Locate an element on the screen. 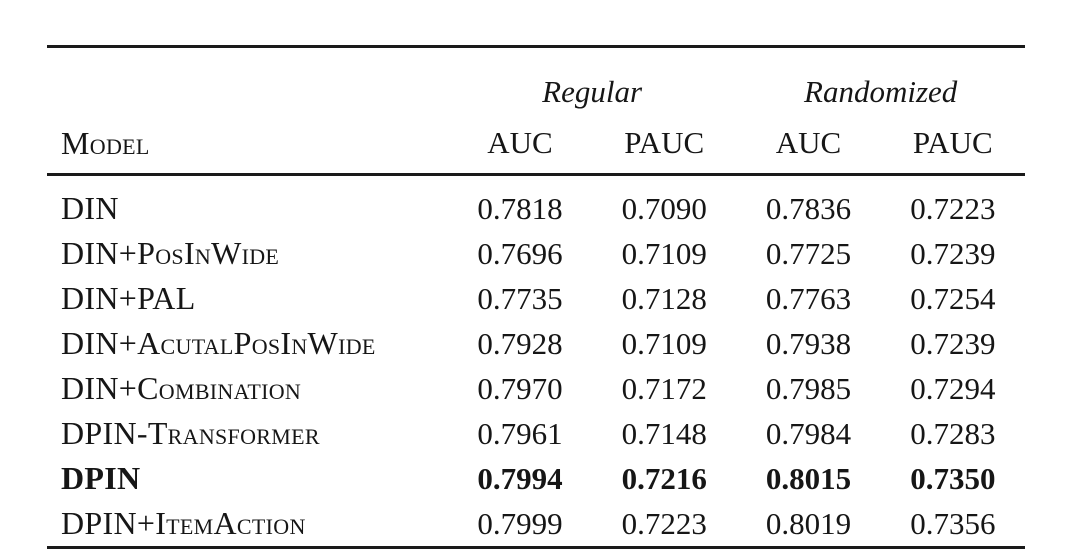 Image resolution: width=1080 pixels, height=559 pixels. randomized-pauc-cell: 0.7254 is located at coordinates (953, 298).